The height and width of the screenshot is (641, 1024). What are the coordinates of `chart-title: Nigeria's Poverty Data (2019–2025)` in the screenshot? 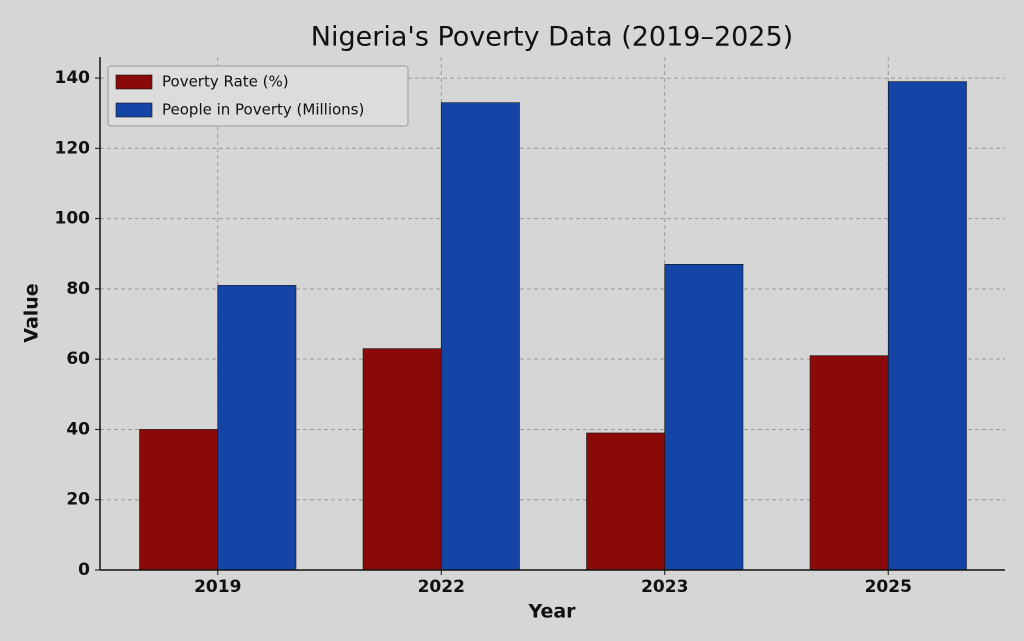 It's located at (552, 37).